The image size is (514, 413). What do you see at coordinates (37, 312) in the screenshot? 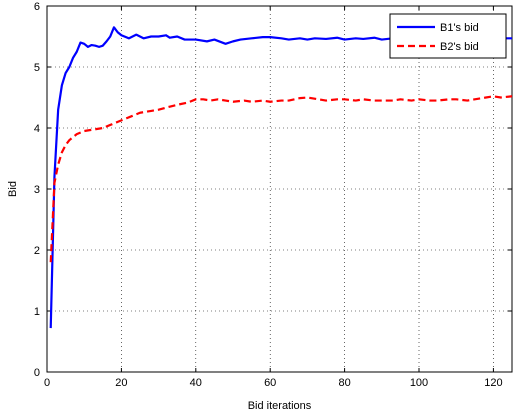
I see `y-tick-label: 1` at bounding box center [37, 312].